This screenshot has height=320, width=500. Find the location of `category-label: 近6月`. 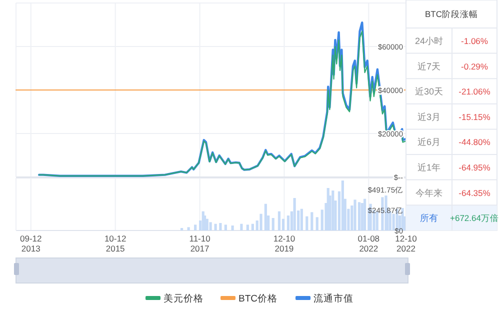

category-label: 近6月 is located at coordinates (429, 142).